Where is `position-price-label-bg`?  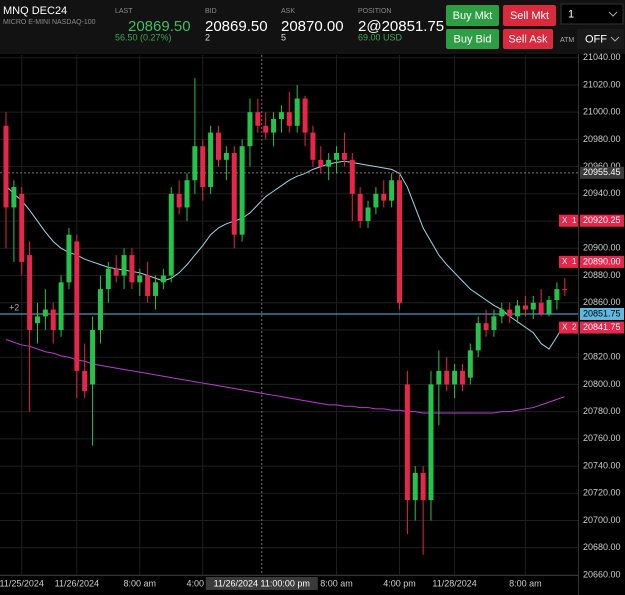
position-price-label-bg is located at coordinates (602, 313).